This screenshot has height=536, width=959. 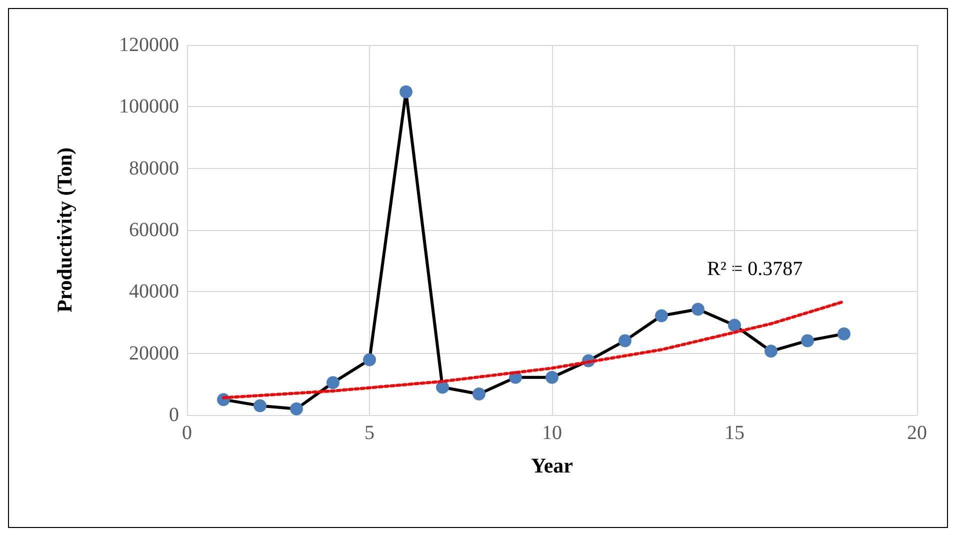 I want to click on x-tick-label: 10, so click(x=552, y=433).